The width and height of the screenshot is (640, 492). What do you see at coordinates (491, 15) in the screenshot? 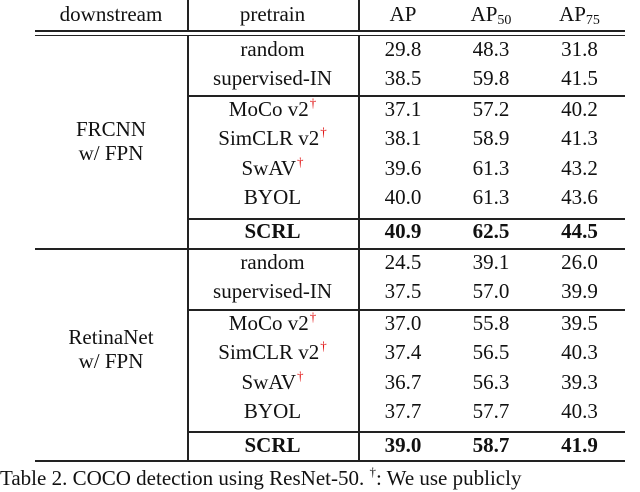
I see `header-ap50: AP50` at bounding box center [491, 15].